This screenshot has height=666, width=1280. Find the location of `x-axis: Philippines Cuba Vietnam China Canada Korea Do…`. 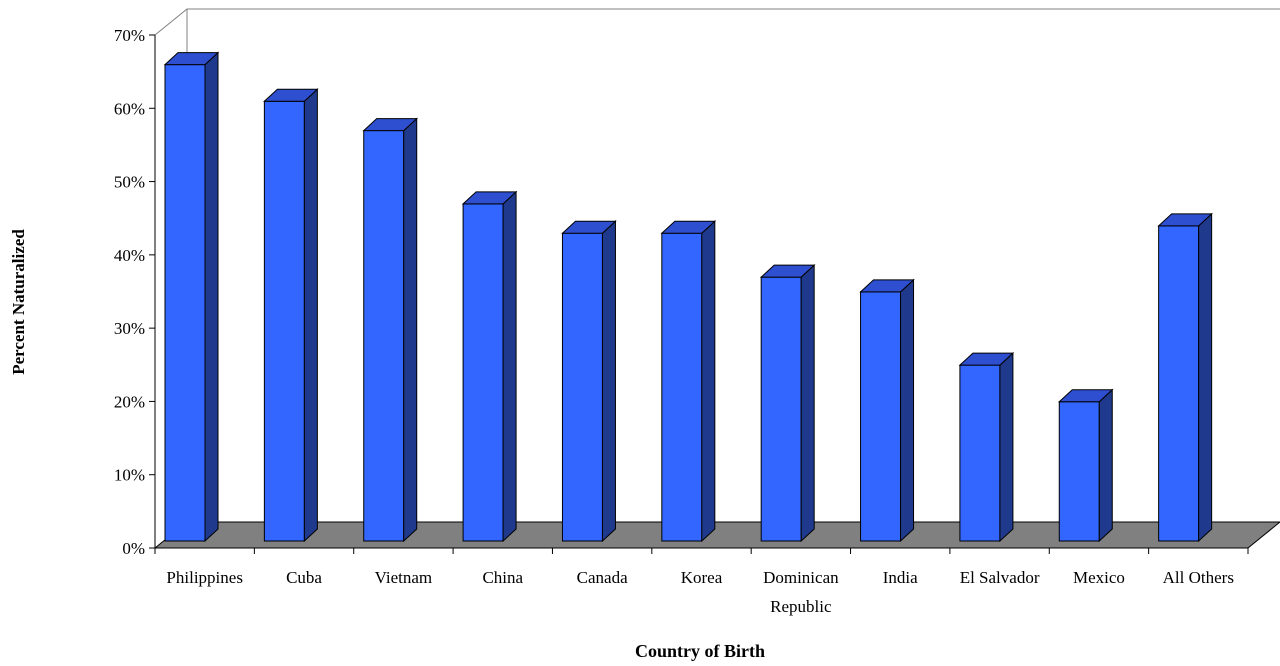

x-axis: Philippines Cuba Vietnam China Canada Korea Do… is located at coordinates (701, 581).